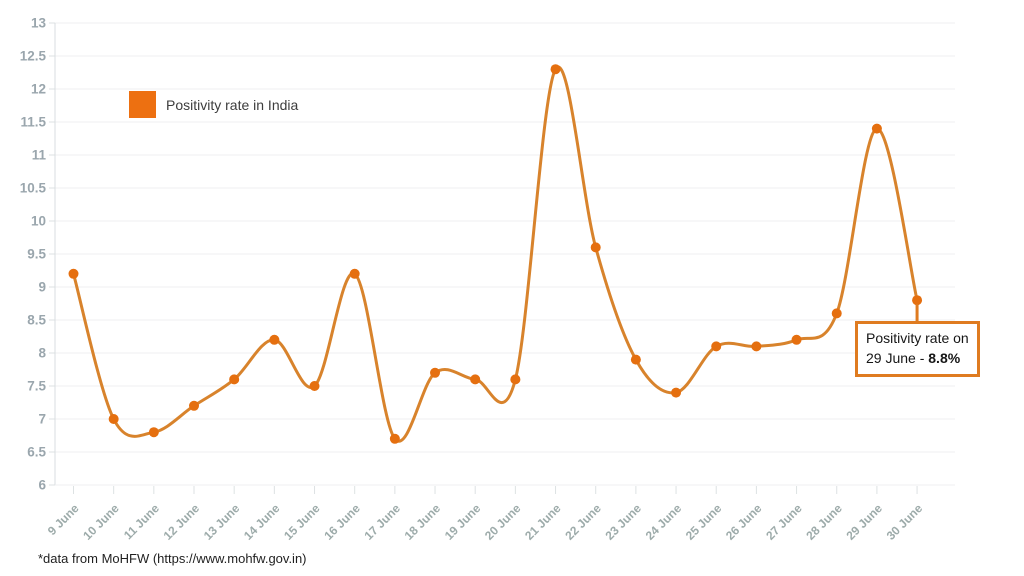 The height and width of the screenshot is (576, 1024). Describe the element at coordinates (42, 419) in the screenshot. I see `y-axis-label: 7` at that location.